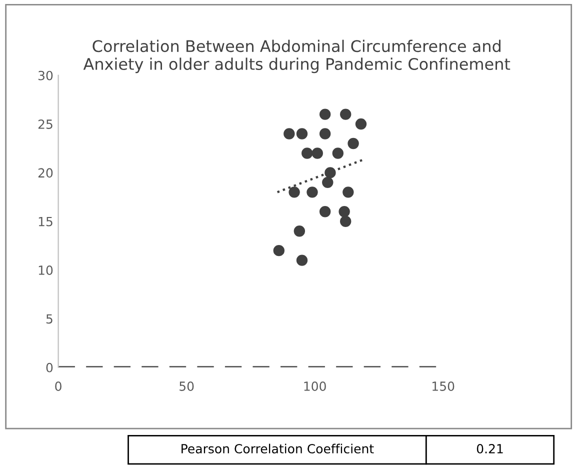 Image resolution: width=583 pixels, height=471 pixels. What do you see at coordinates (443, 386) in the screenshot?
I see `x-tick-label: 150` at bounding box center [443, 386].